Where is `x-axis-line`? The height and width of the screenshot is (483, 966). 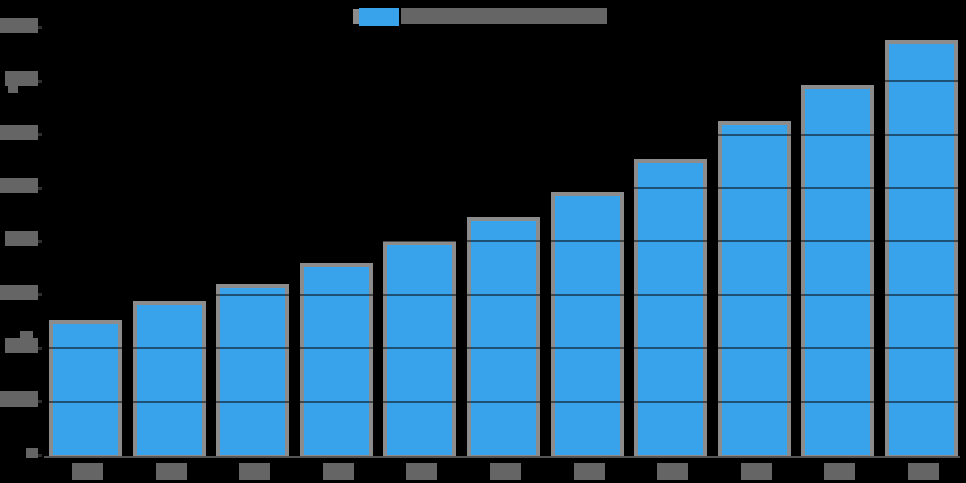
x-axis-line is located at coordinates (502, 456).